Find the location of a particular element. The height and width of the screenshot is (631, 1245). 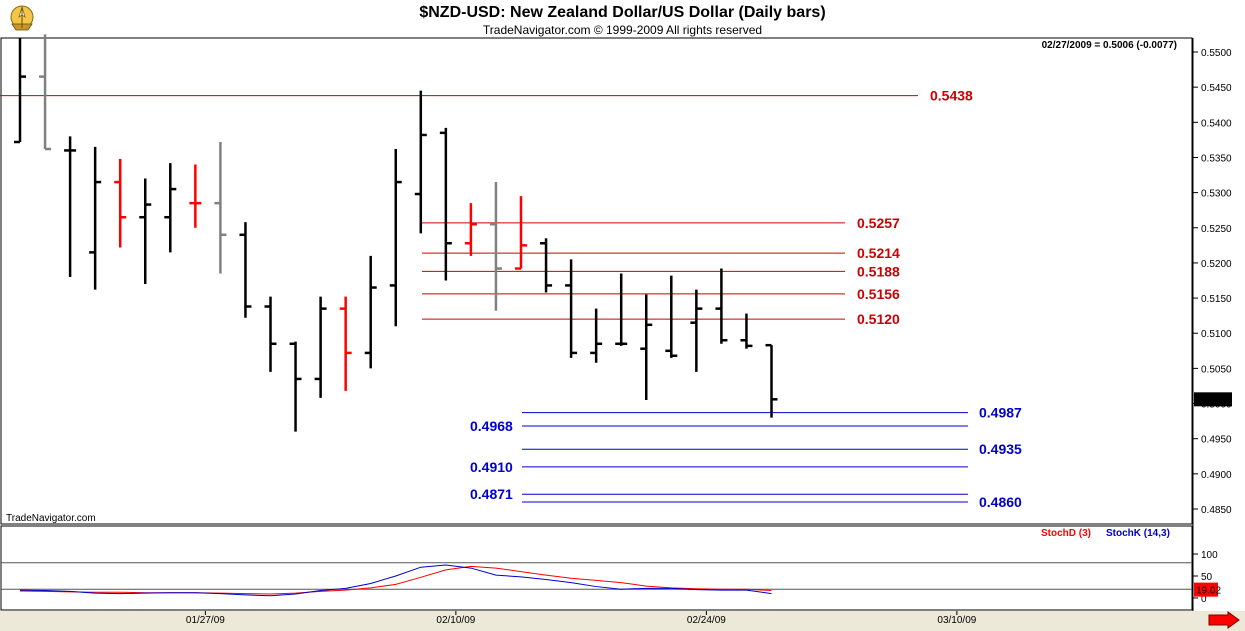

tradenavigator-logo-icon is located at coordinates (22, 18).